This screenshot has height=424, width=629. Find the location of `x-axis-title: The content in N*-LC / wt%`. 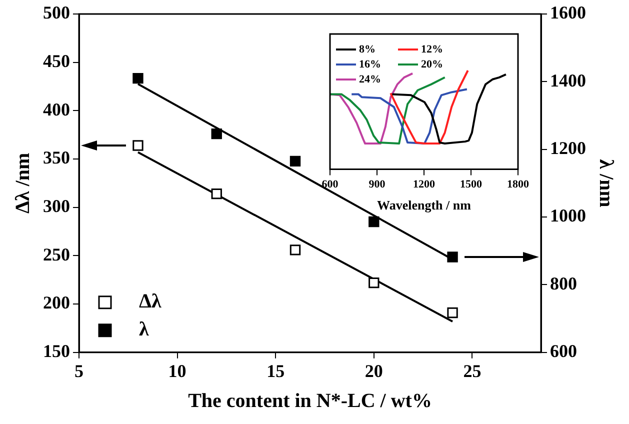

x-axis-title: The content in N*-LC / wt% is located at coordinates (310, 401).